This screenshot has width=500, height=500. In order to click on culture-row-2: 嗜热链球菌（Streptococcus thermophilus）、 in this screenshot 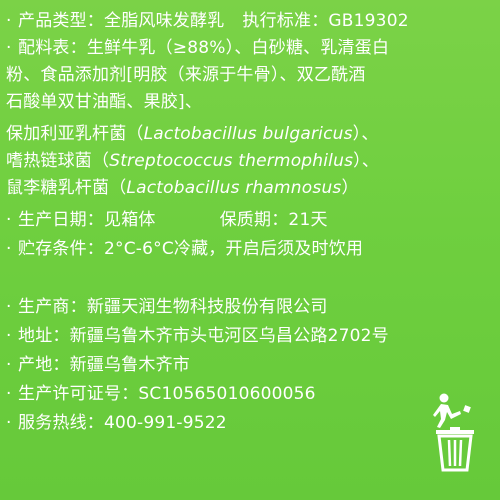, I will do `click(250, 161)`.